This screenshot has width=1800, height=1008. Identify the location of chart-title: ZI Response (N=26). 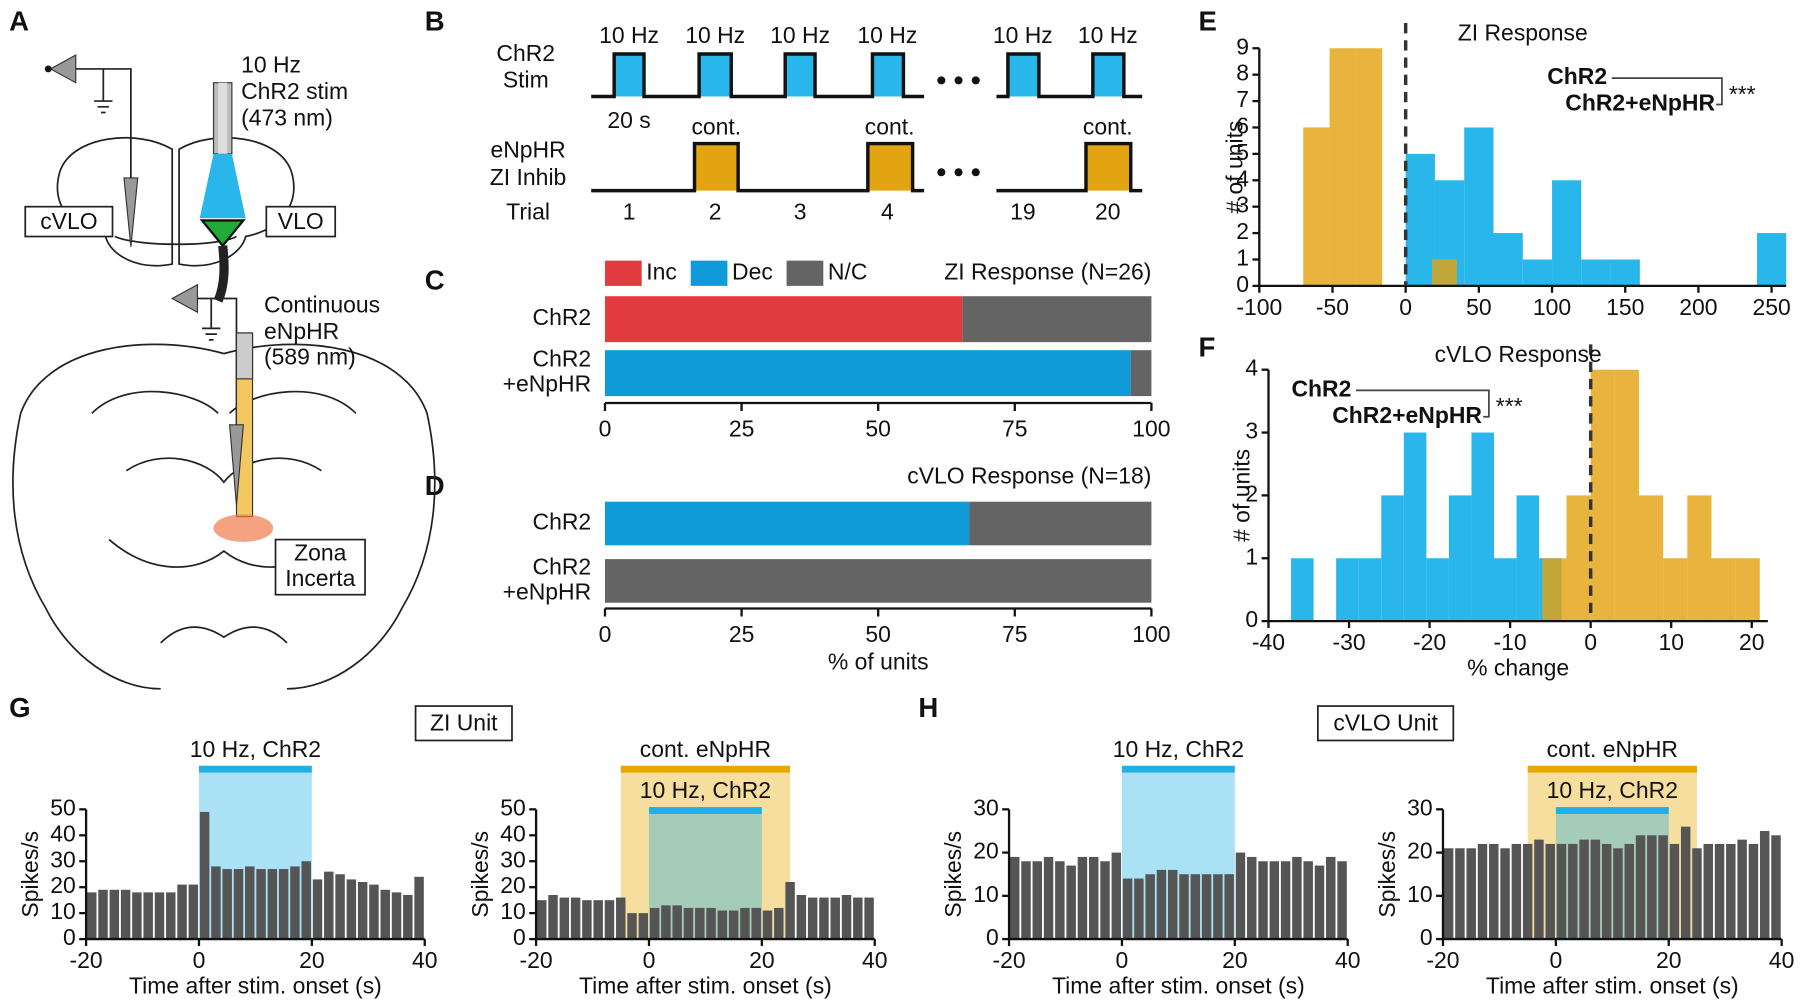
(1047, 271).